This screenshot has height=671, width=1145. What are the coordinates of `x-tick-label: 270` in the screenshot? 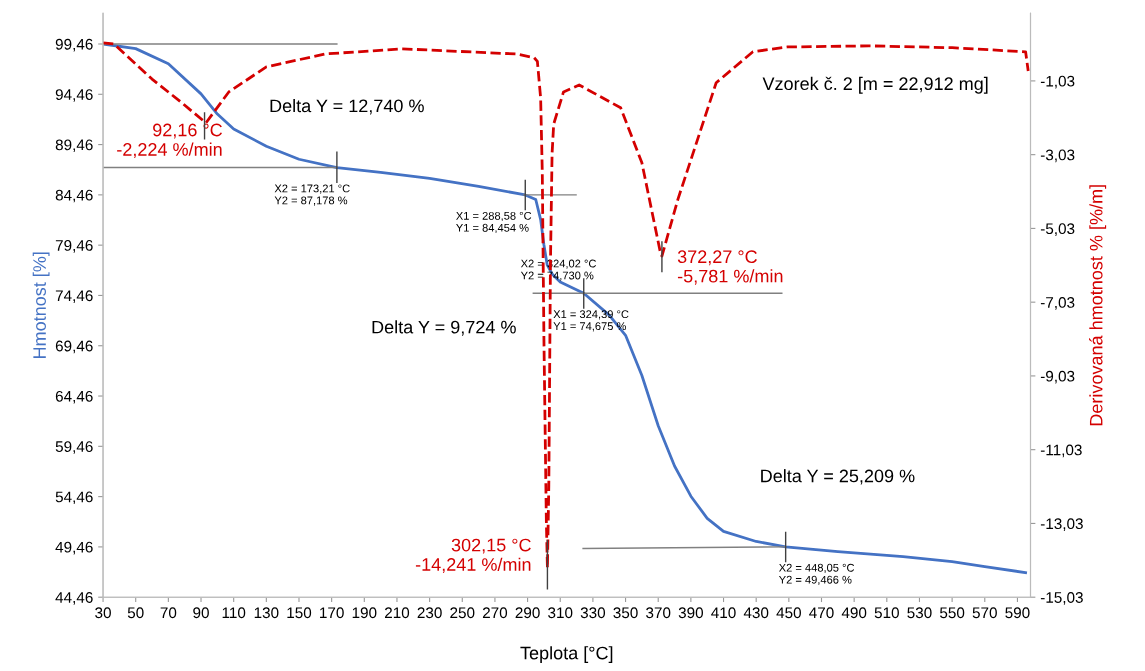 It's located at (495, 613).